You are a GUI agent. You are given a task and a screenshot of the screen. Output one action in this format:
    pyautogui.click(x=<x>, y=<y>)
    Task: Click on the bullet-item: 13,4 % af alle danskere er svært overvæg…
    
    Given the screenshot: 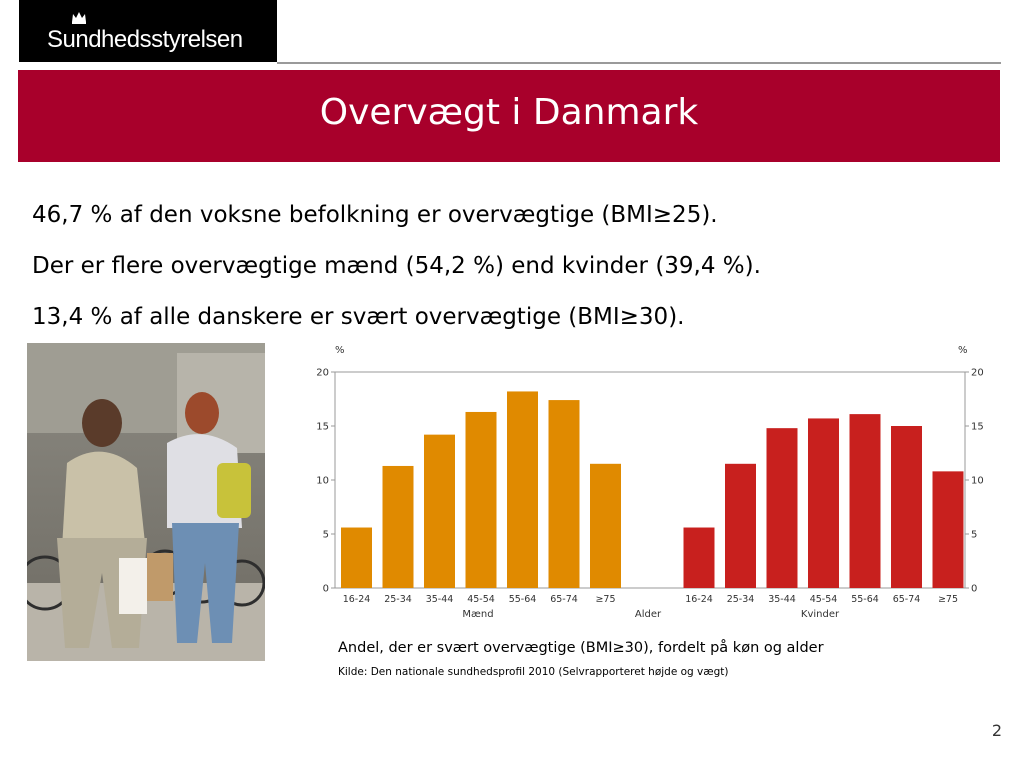 What is the action you would take?
    pyautogui.click(x=358, y=317)
    